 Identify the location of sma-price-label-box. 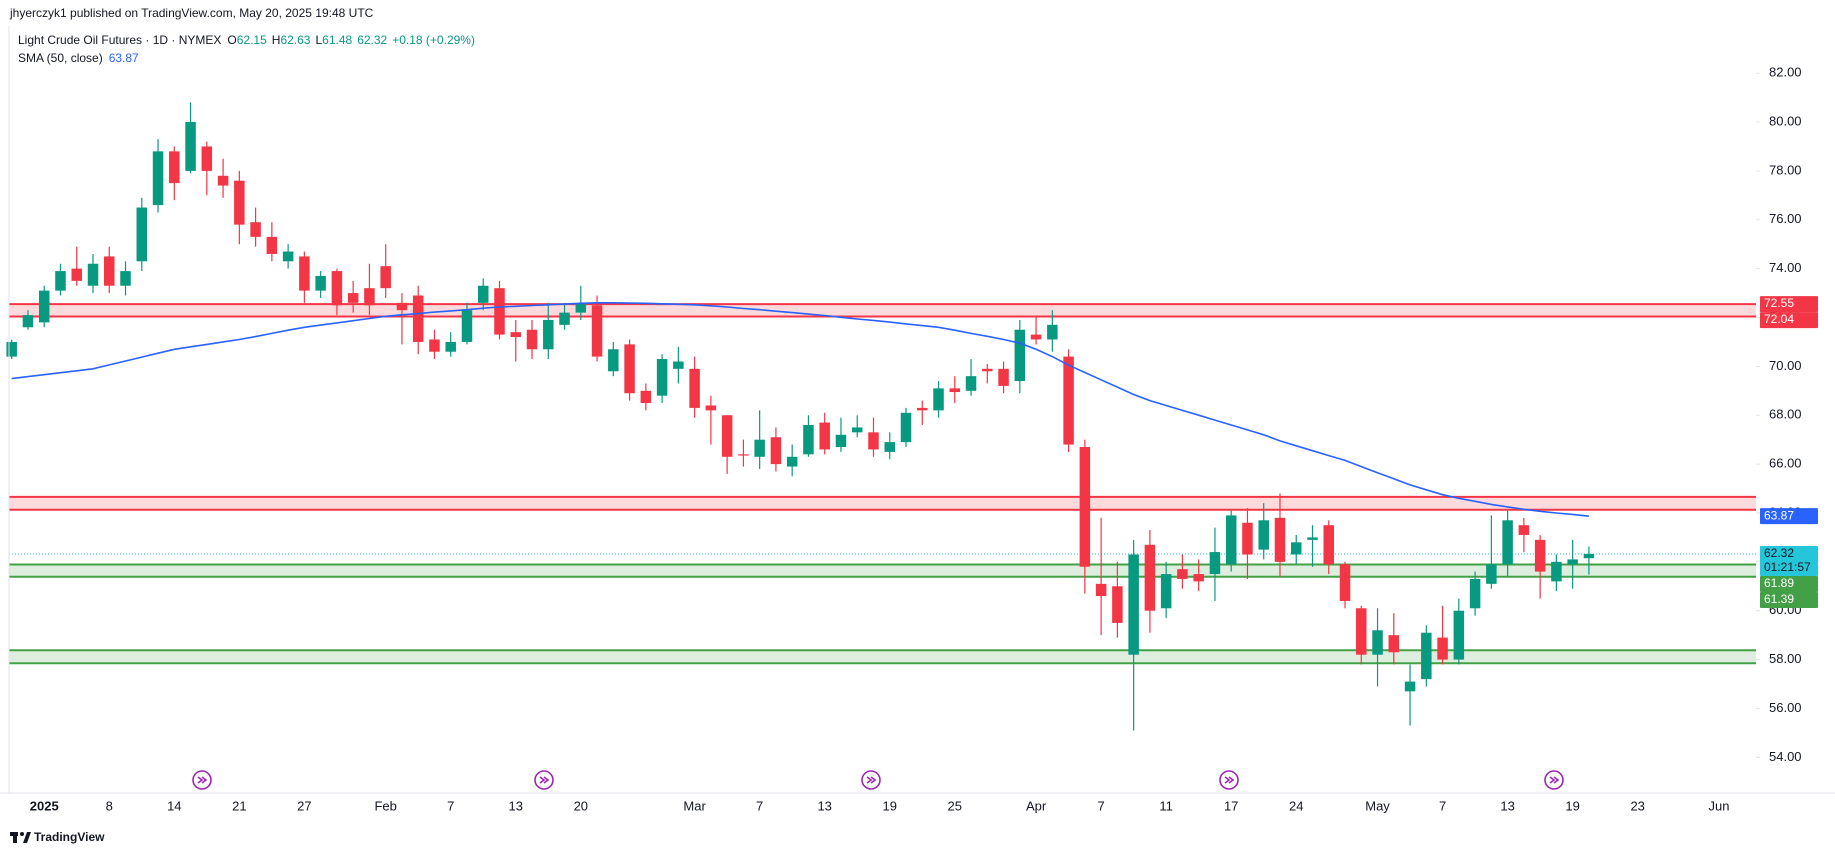
(1789, 516).